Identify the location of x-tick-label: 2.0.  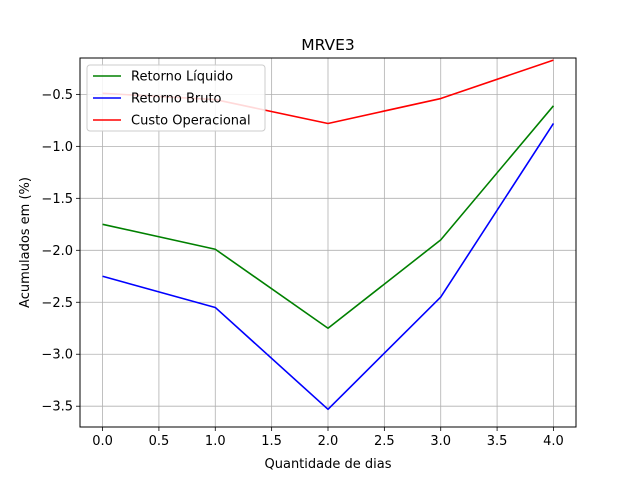
(328, 441).